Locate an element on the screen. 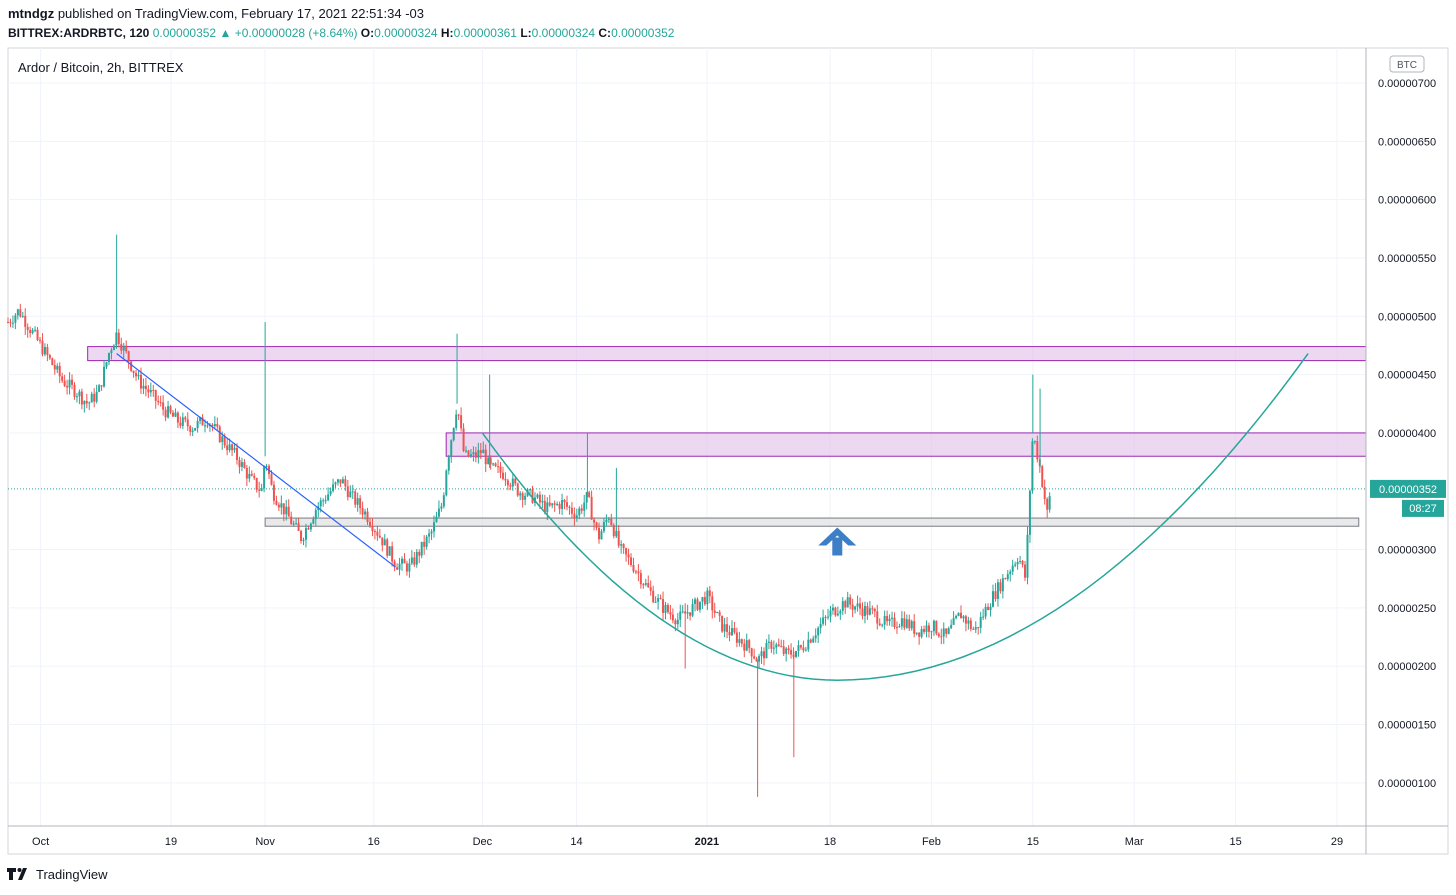  resistance-zone-upper is located at coordinates (727, 354).